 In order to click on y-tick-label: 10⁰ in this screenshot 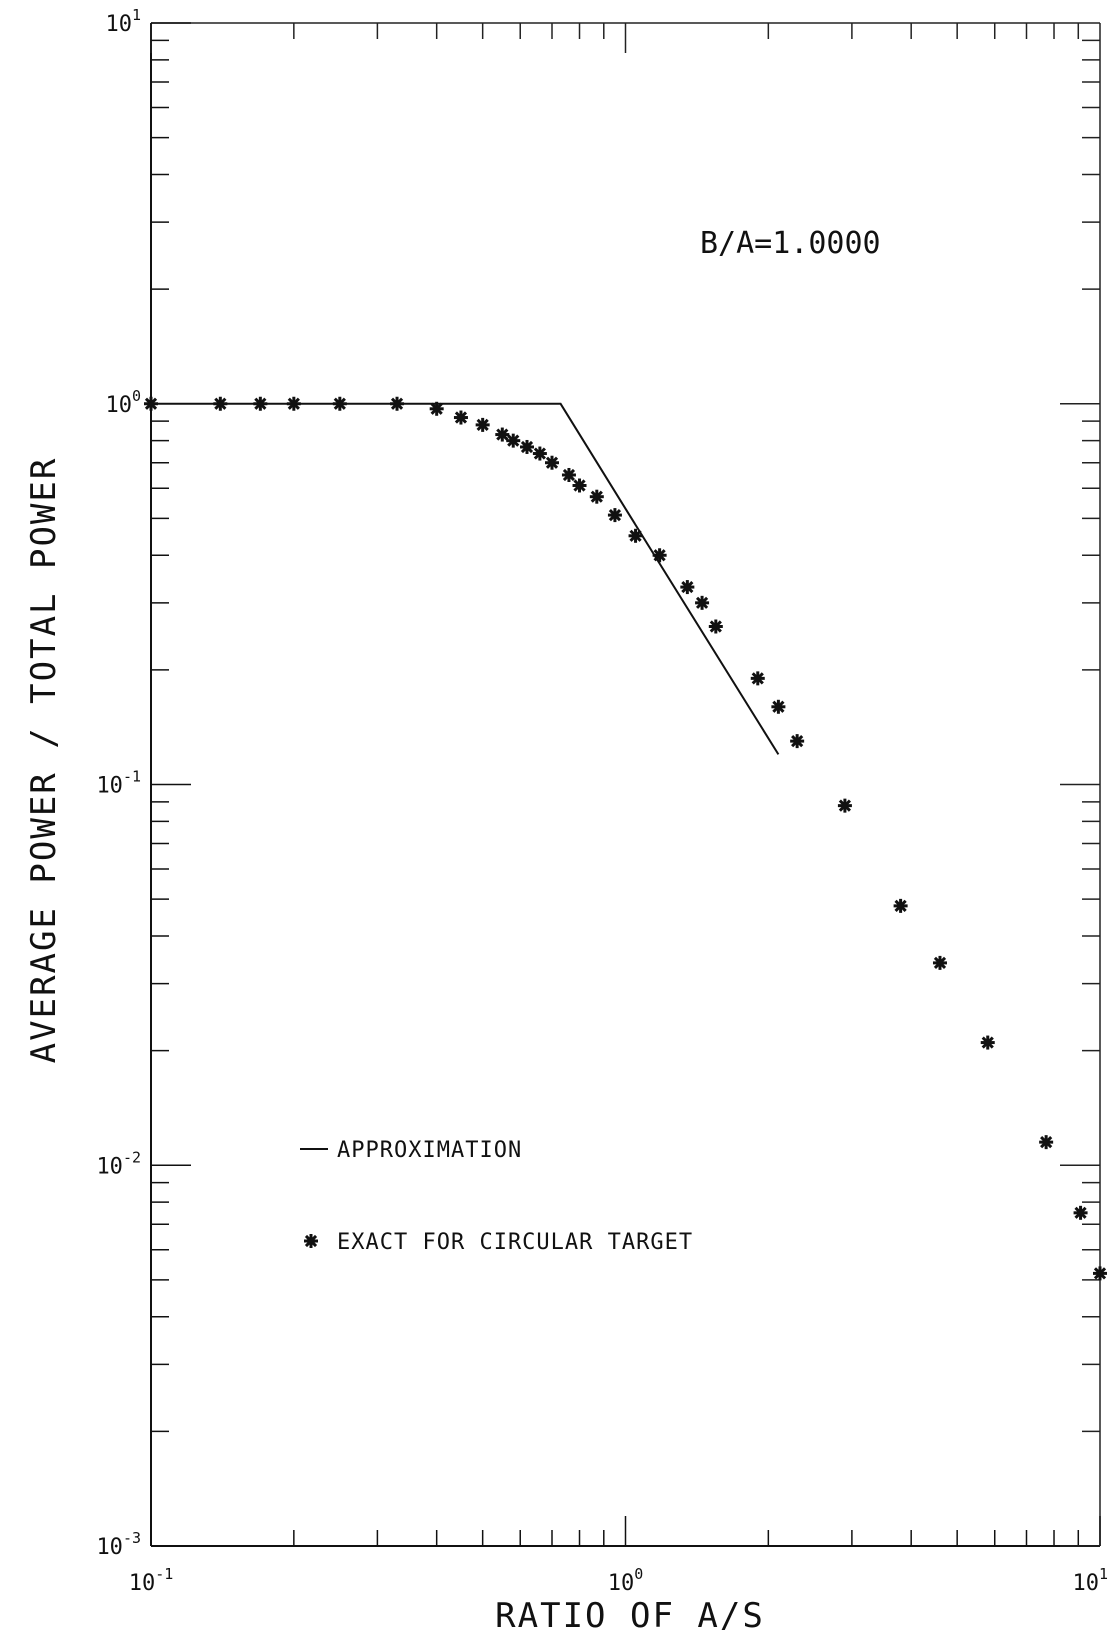, I will do `click(123, 402)`.